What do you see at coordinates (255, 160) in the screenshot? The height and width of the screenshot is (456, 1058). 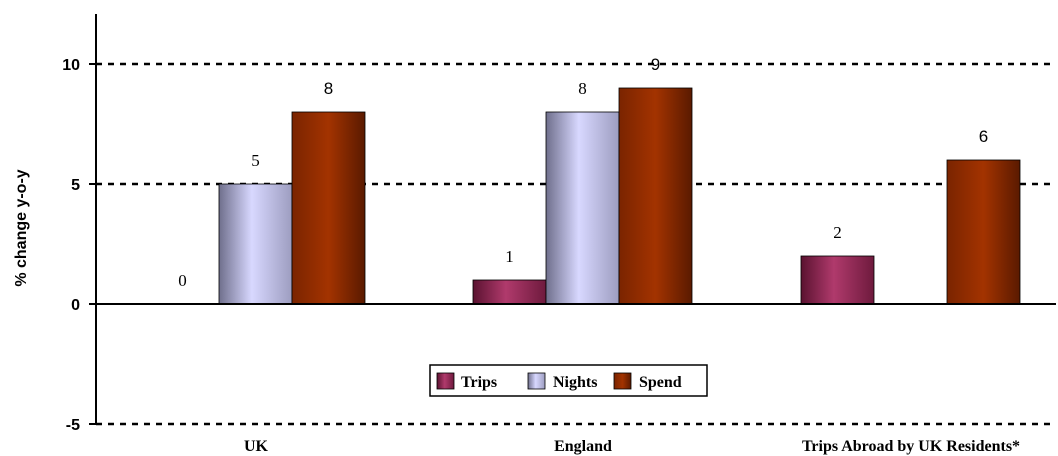 I see `data-label: 5` at bounding box center [255, 160].